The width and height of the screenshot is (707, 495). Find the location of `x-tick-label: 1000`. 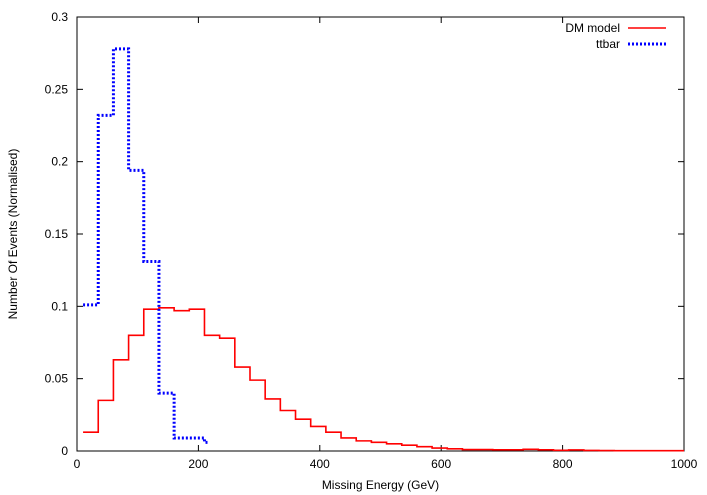

x-tick-label: 1000 is located at coordinates (684, 464).